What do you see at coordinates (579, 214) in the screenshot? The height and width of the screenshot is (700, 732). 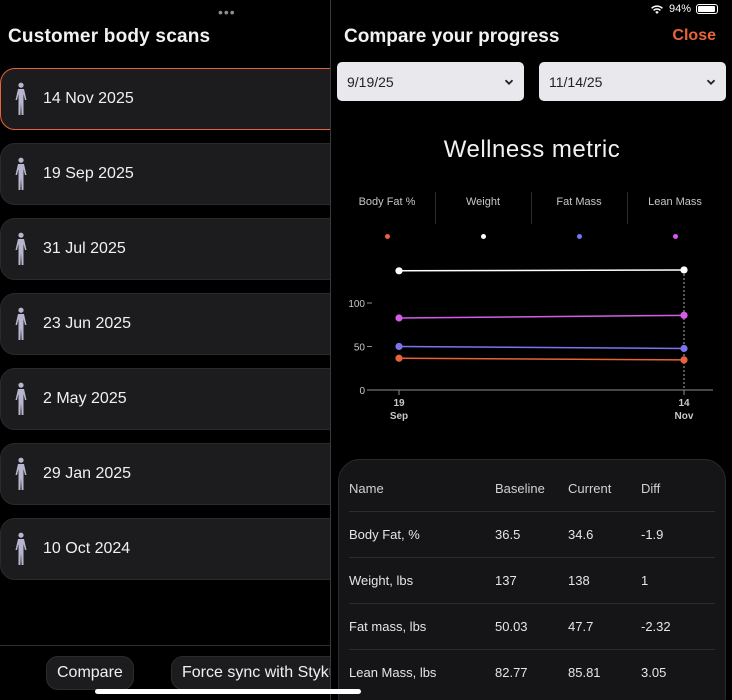 I see `legend-item: Fat Mass` at bounding box center [579, 214].